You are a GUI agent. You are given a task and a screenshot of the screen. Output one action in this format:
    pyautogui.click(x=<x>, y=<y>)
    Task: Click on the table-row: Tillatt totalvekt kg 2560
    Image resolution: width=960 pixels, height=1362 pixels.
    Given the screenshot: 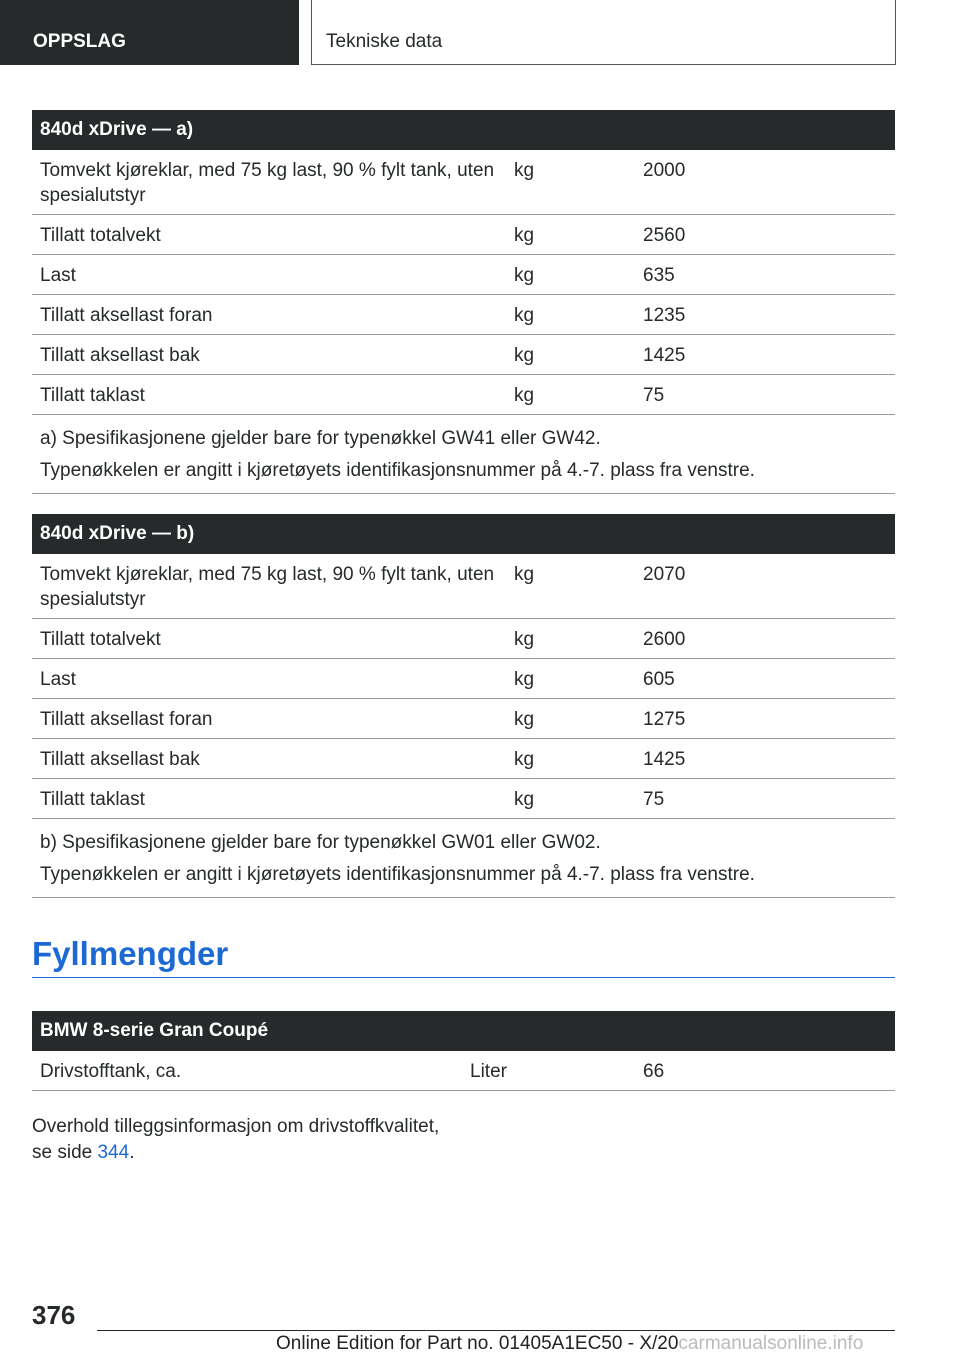 What is the action you would take?
    pyautogui.click(x=463, y=235)
    